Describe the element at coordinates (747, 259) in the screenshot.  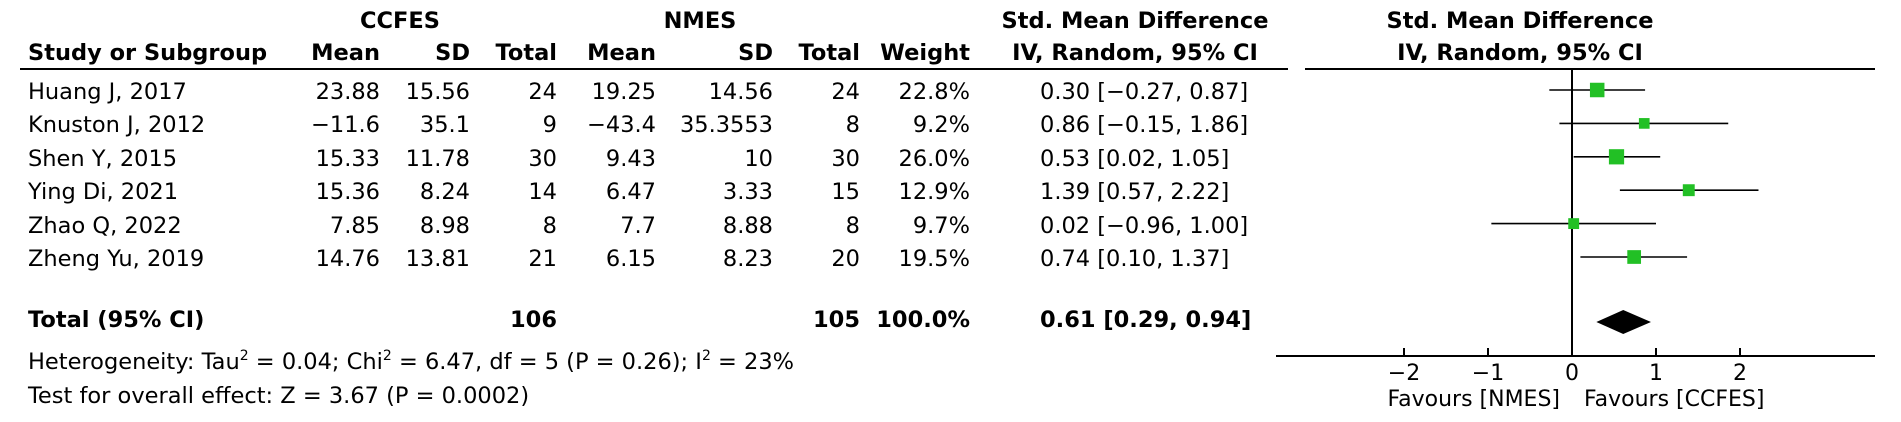
I see `cell-sd2: 8.23` at that location.